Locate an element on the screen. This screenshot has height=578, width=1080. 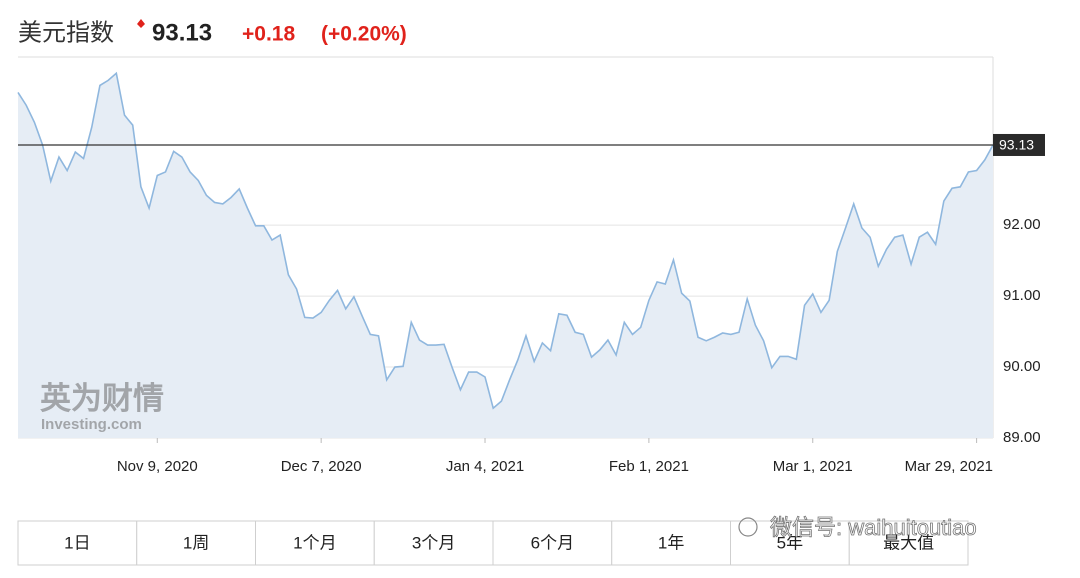
range-button-label: 1年 is located at coordinates (671, 542).